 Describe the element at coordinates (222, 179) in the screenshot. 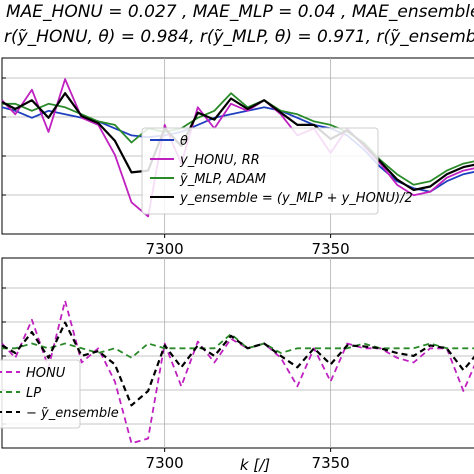

I see `legend-label: ỹ_MLP, ADAM` at that location.